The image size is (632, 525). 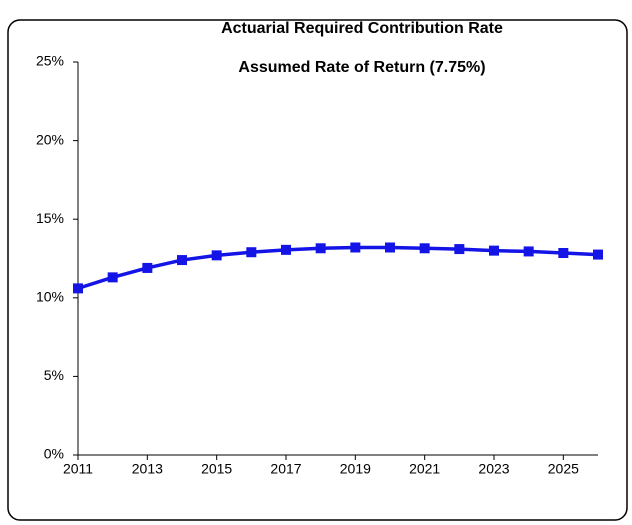 I want to click on chart-title: Actuarial Required Contribution Rate, so click(x=362, y=28).